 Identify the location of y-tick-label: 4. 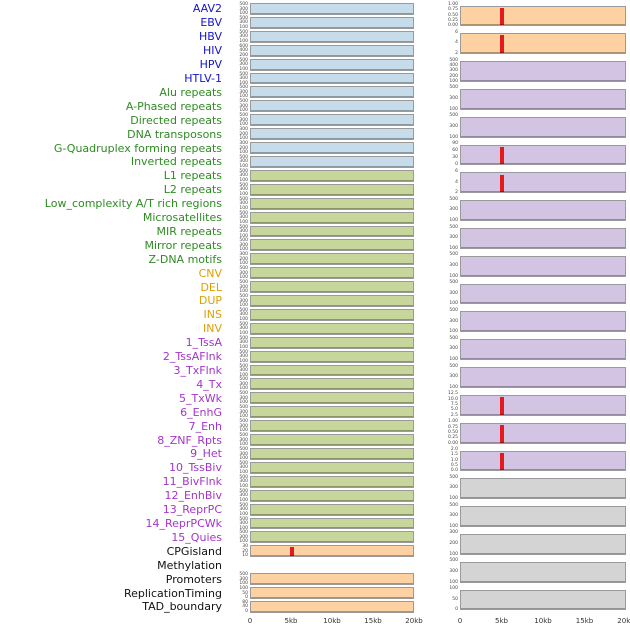
(456, 43).